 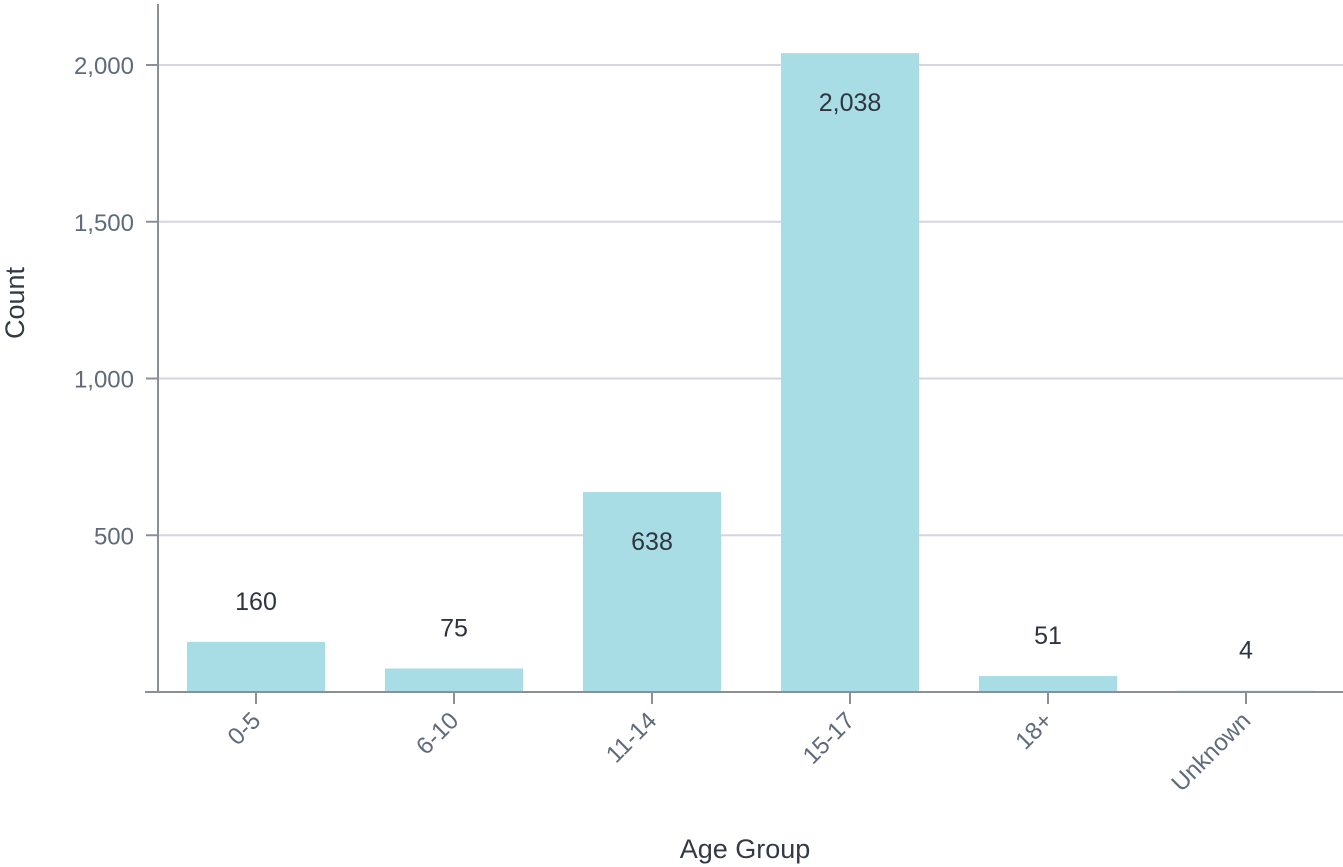 I want to click on data-label: 638, so click(x=652, y=542).